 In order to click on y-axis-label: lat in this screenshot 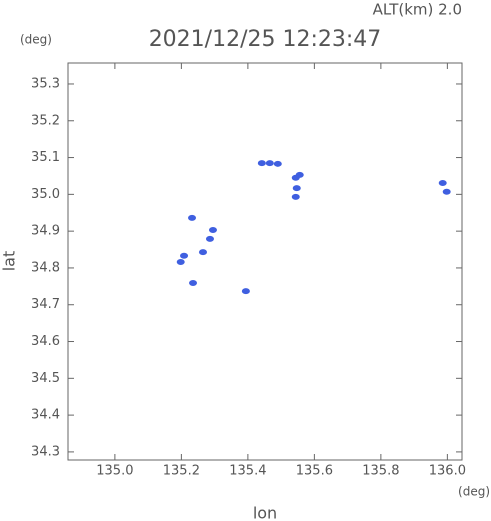, I will do `click(9, 261)`.